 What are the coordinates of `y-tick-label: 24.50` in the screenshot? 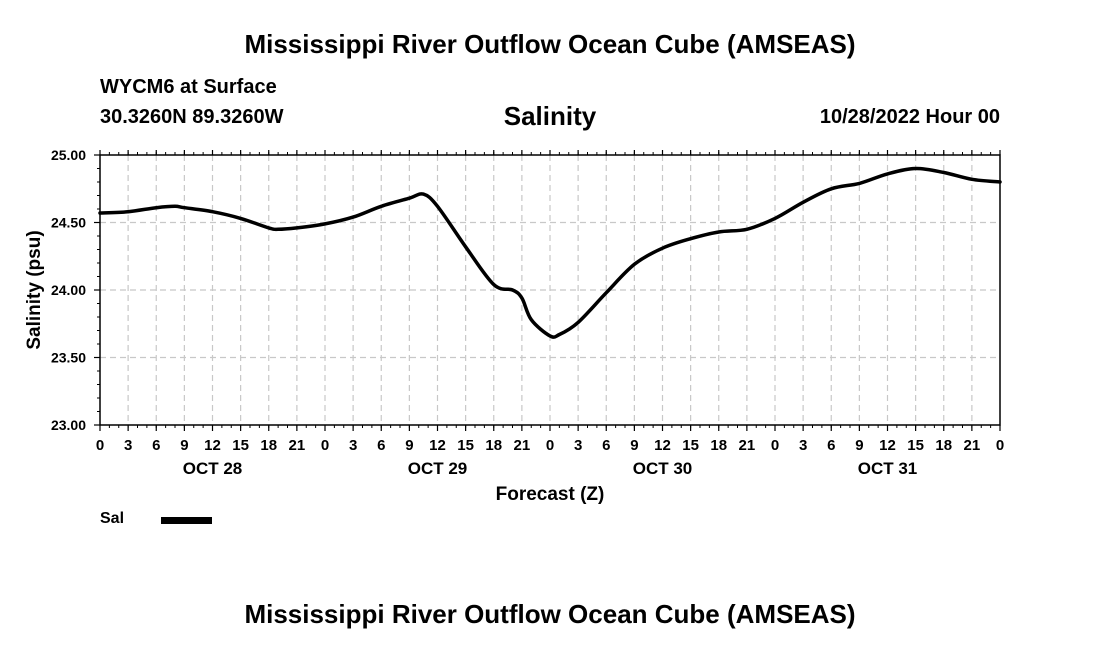 It's located at (68, 223).